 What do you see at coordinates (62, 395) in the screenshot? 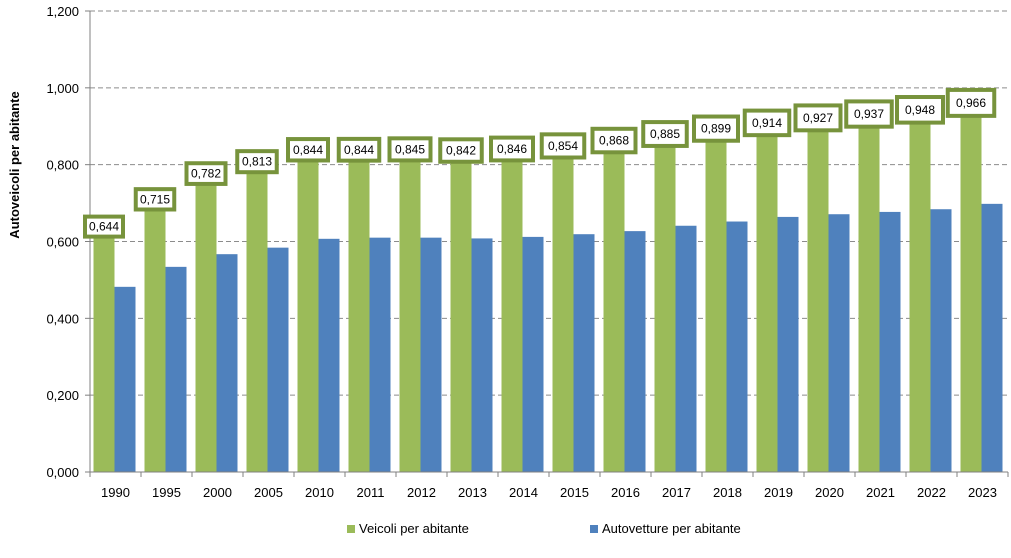
I see `y-tick-label: 0,200` at bounding box center [62, 395].